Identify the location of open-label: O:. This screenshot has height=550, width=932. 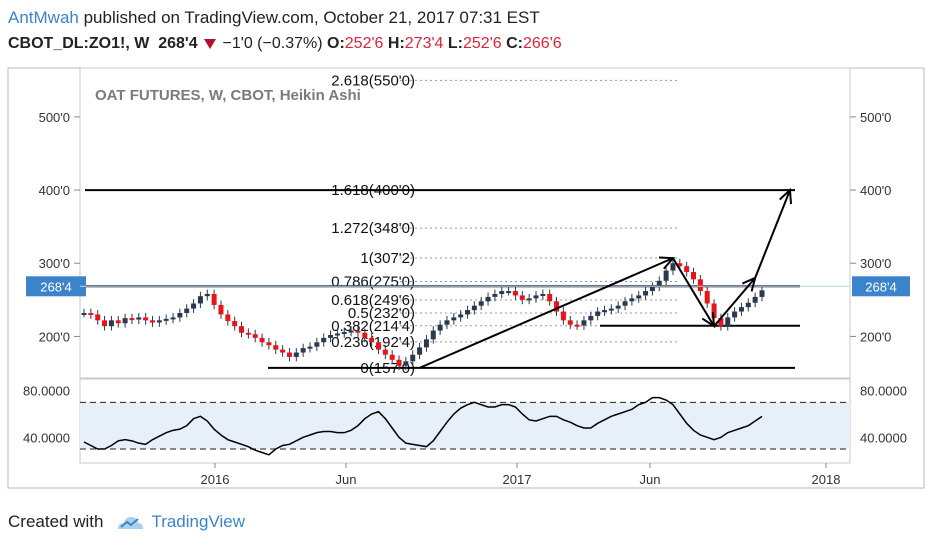
(336, 43).